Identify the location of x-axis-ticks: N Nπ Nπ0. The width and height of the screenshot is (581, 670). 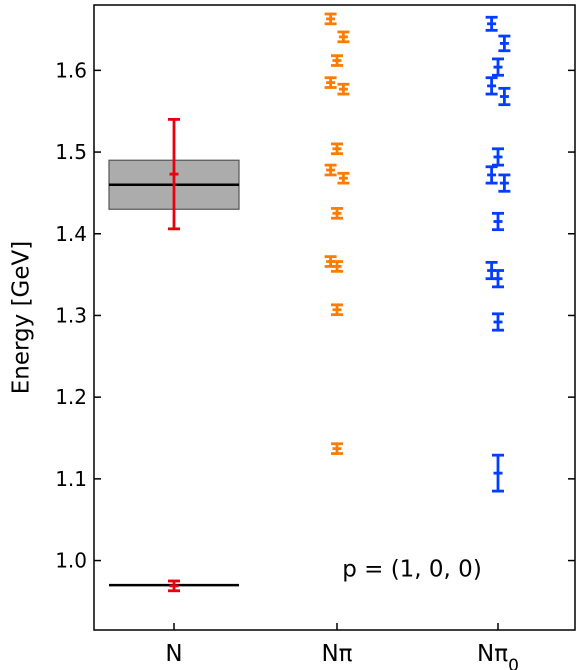
(342, 646).